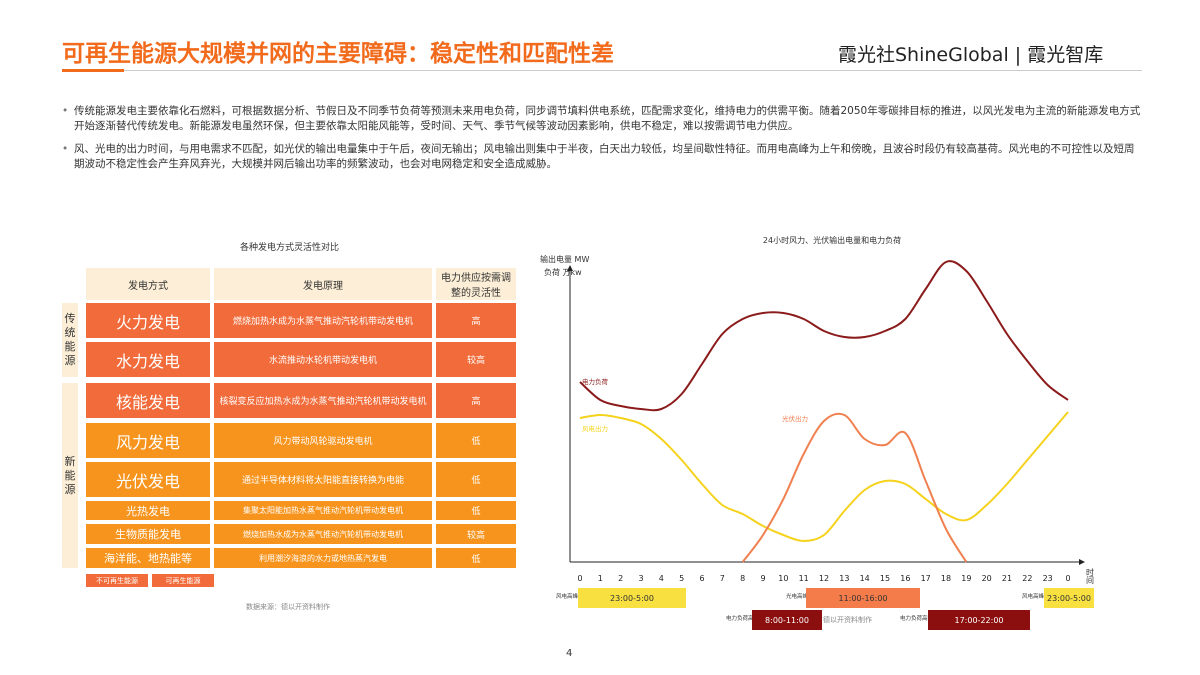 The height and width of the screenshot is (675, 1200). What do you see at coordinates (795, 418) in the screenshot?
I see `series-label: 光伏出力` at bounding box center [795, 418].